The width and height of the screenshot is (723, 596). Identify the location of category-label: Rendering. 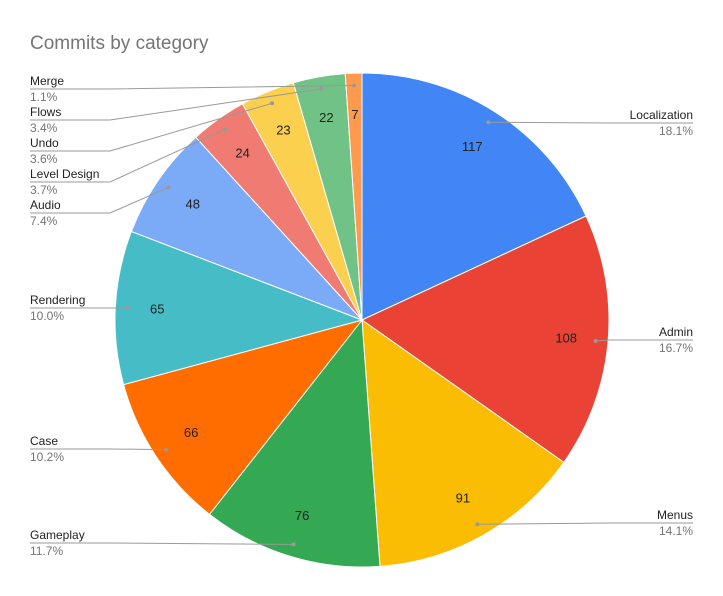
(57, 300).